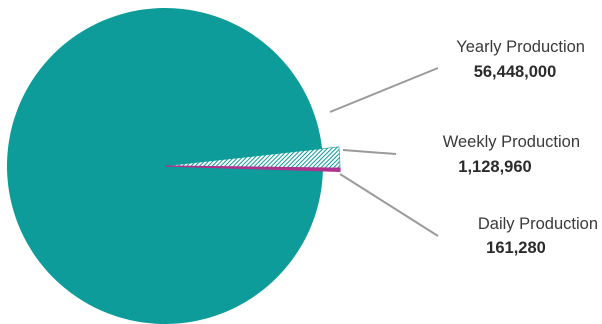  I want to click on slice-label-daily-value: 161,280, so click(516, 248).